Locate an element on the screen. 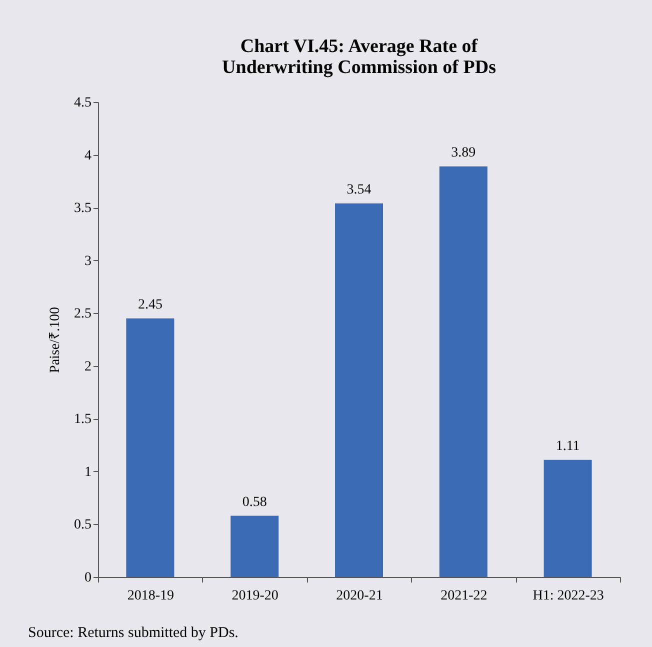 The image size is (652, 647). y-tick-label: 3.5 is located at coordinates (83, 208).